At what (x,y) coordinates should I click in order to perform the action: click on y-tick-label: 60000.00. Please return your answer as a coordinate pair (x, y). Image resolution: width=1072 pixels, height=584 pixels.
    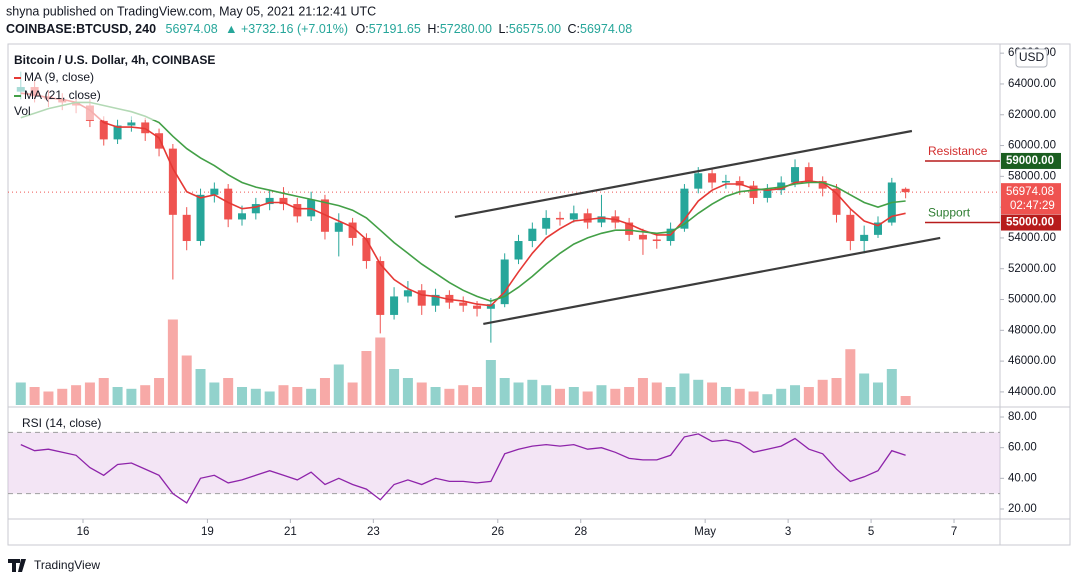
    Looking at the image, I should click on (1032, 146).